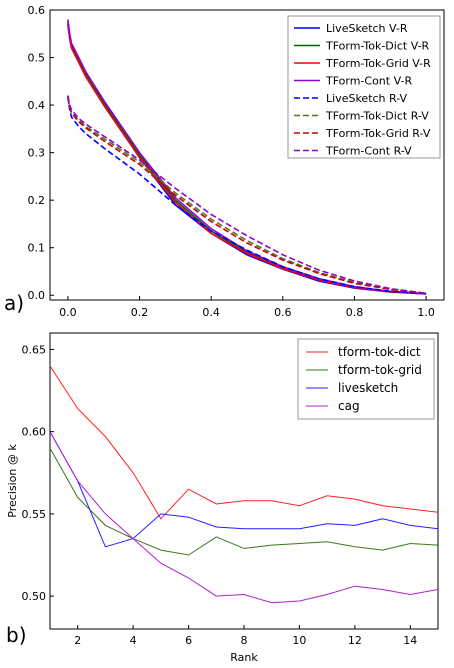 Image resolution: width=454 pixels, height=668 pixels. Describe the element at coordinates (378, 63) in the screenshot. I see `chart-a-legend-label: TForm-Tok-Grid V-R` at that location.